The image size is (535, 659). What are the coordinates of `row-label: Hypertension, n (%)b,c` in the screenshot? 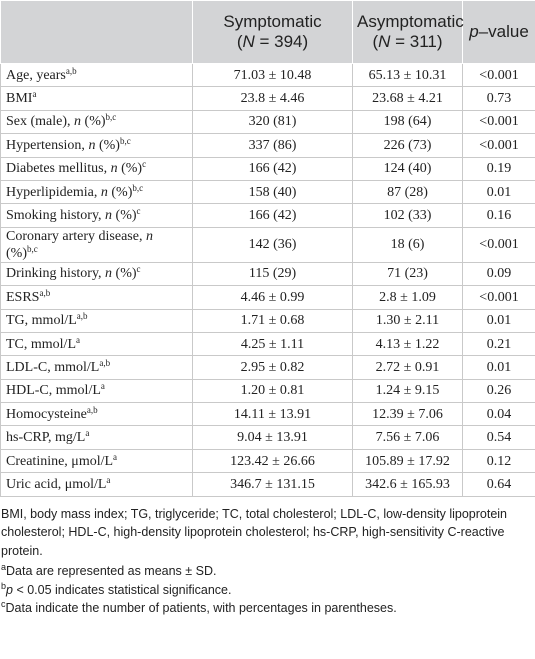 It's located at (96, 145).